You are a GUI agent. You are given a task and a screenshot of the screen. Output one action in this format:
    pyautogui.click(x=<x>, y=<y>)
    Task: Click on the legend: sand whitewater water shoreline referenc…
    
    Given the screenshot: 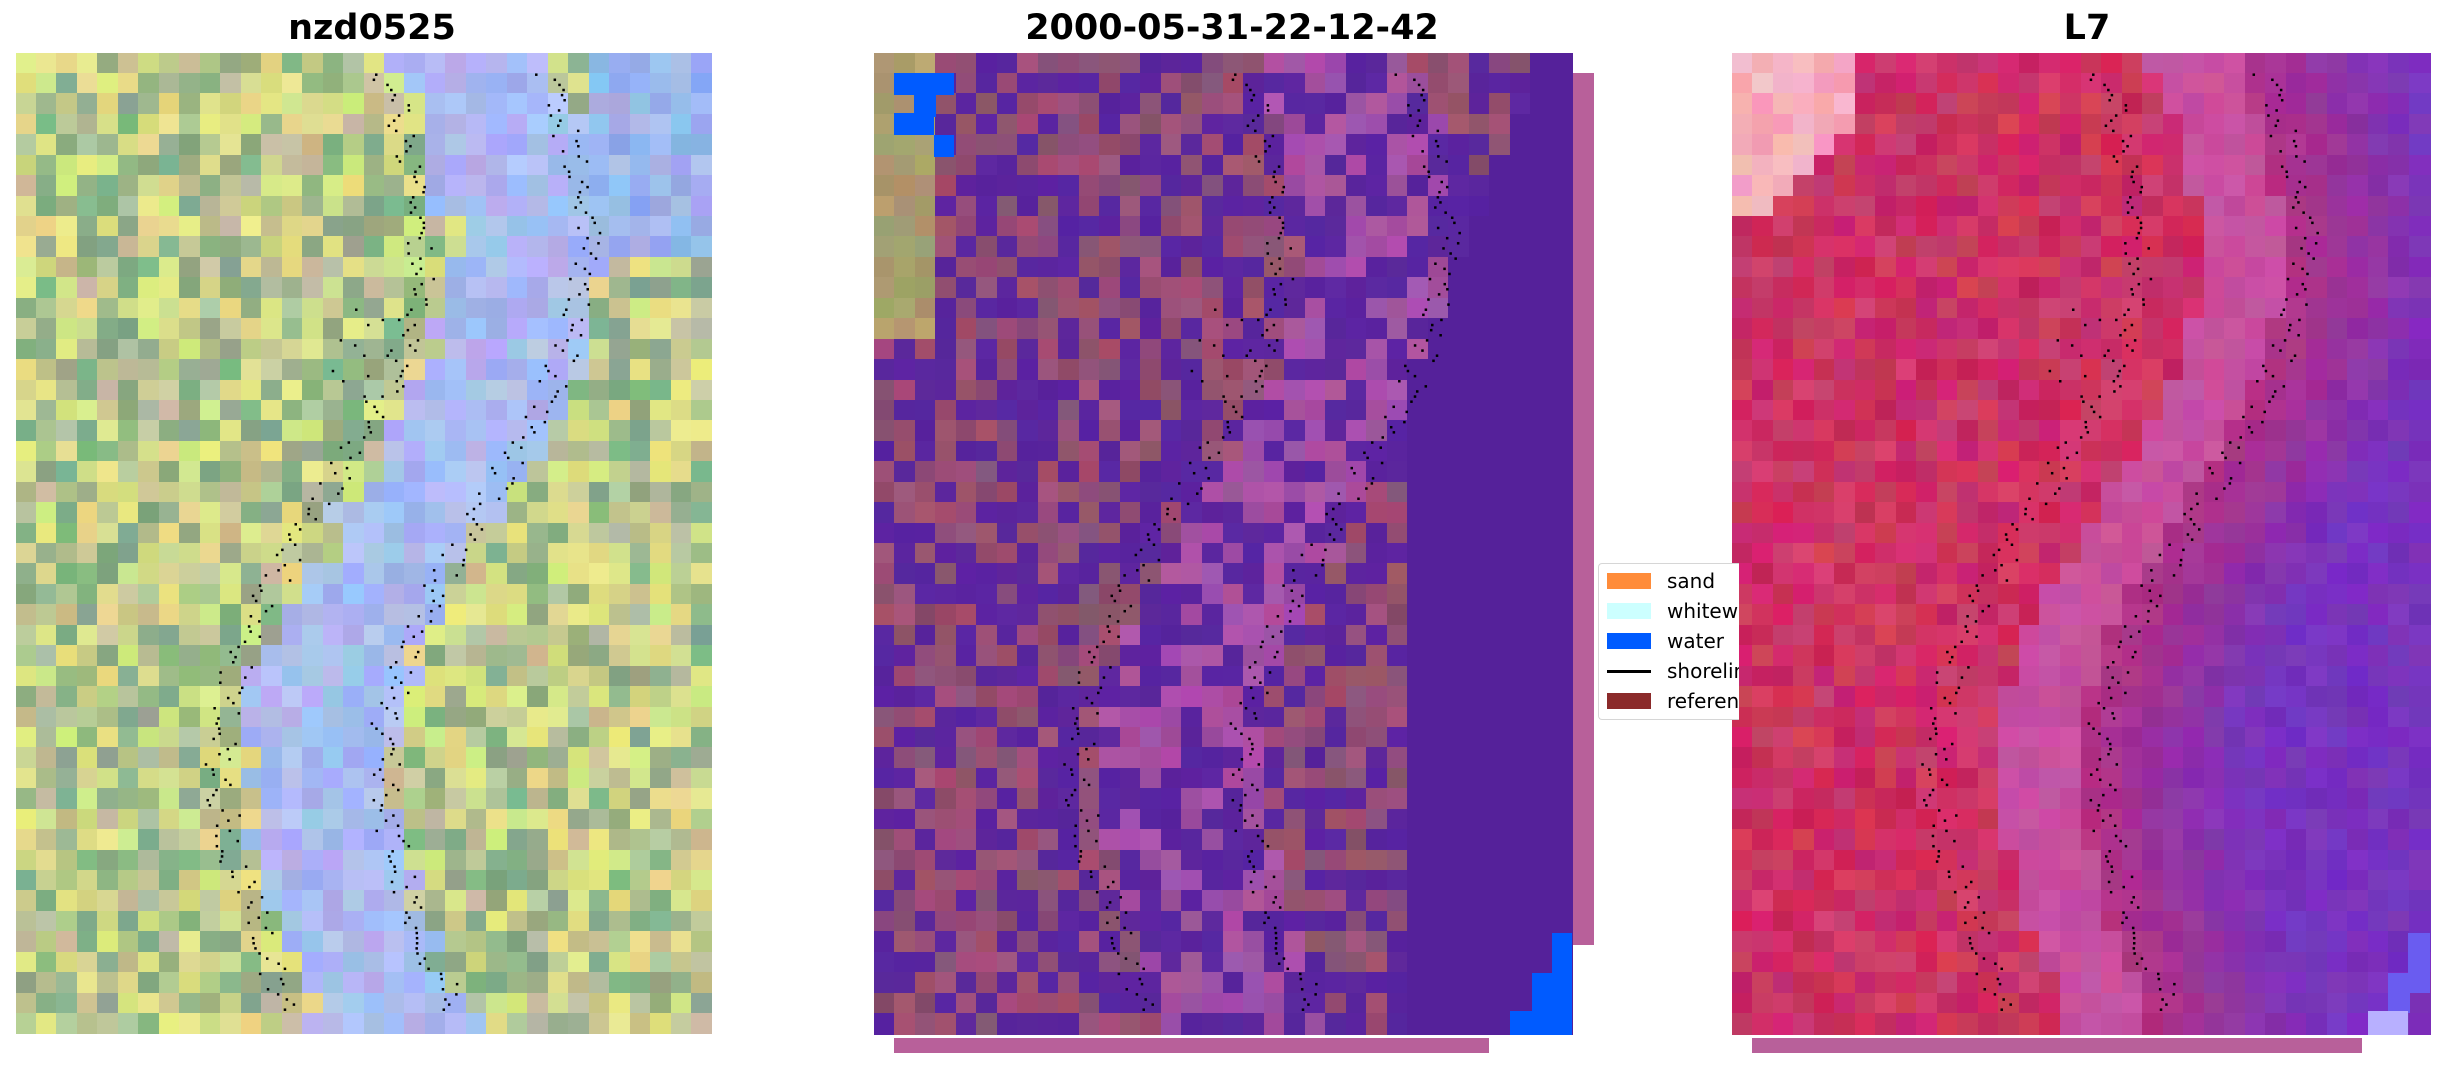 What is the action you would take?
    pyautogui.click(x=1668, y=641)
    